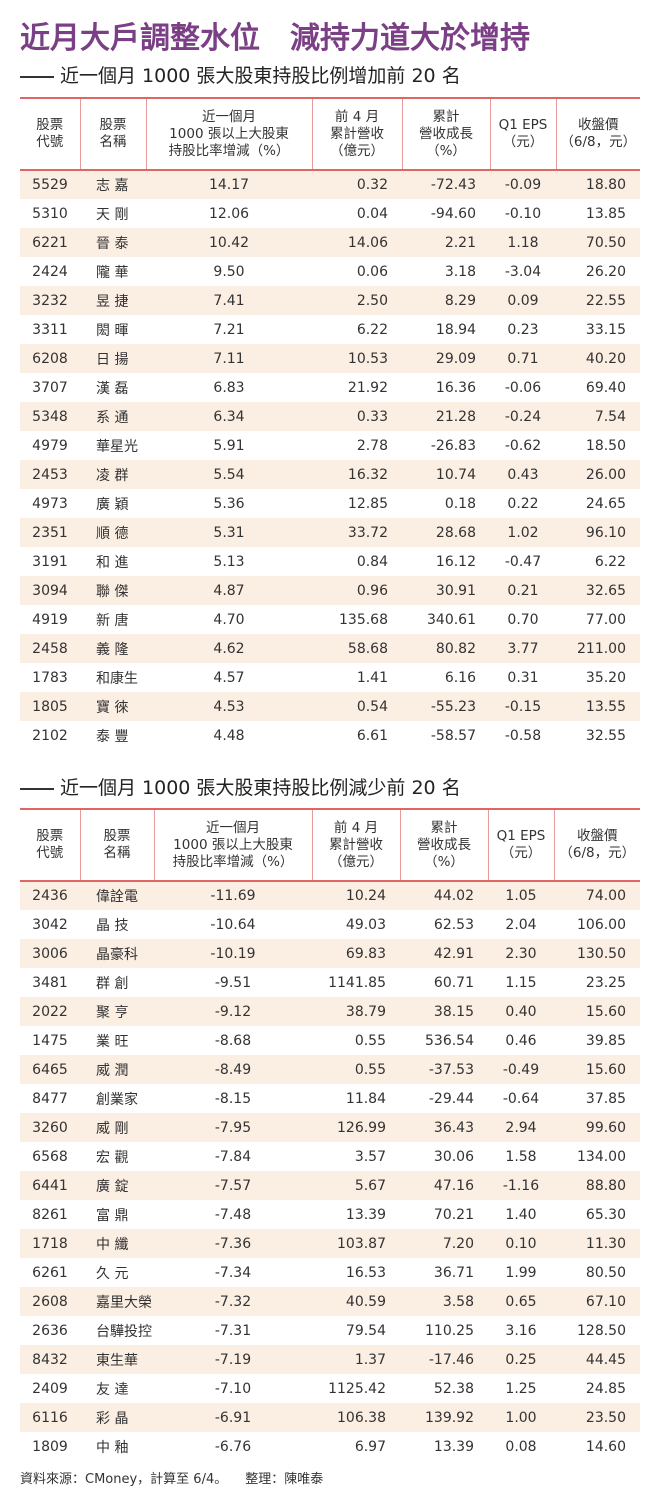 This screenshot has width=660, height=1500. Describe the element at coordinates (124, 1479) in the screenshot. I see `footer-source: 資料來源：CMoney，計算至 6/4。` at that location.